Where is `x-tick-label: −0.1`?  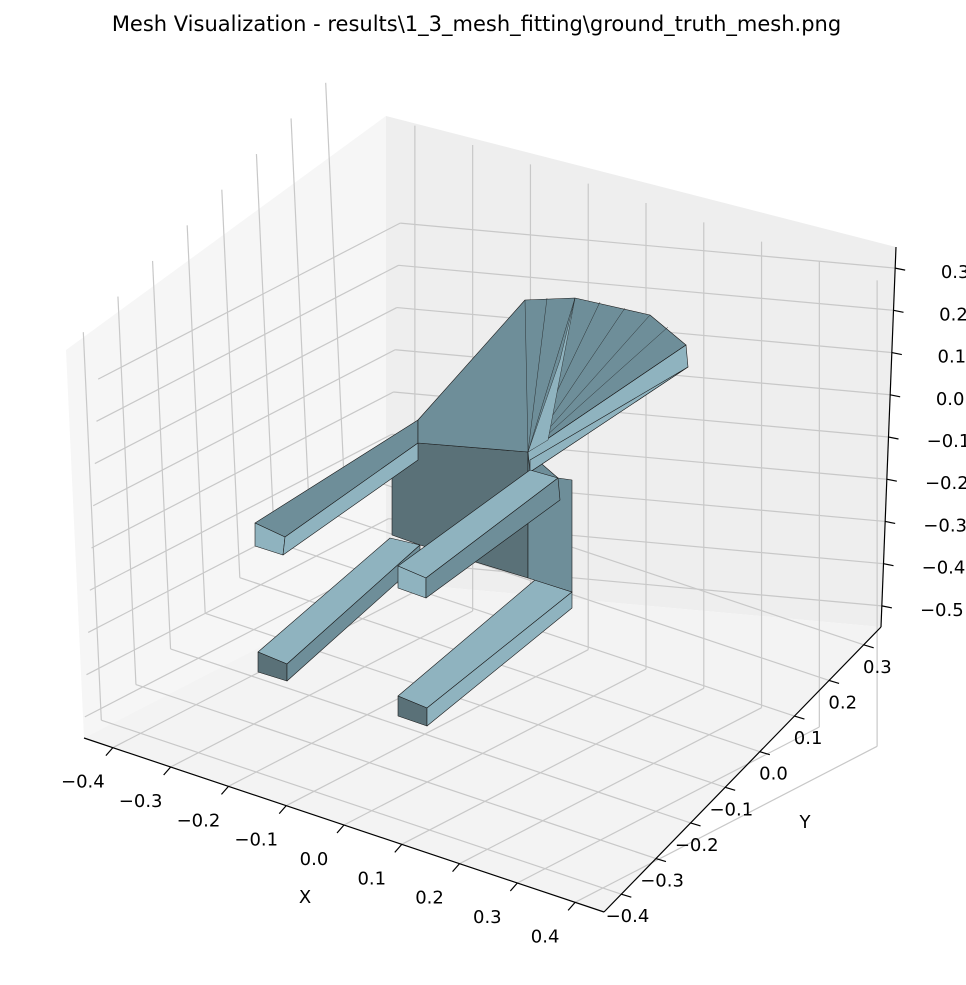
x-tick-label: −0.1 is located at coordinates (256, 840).